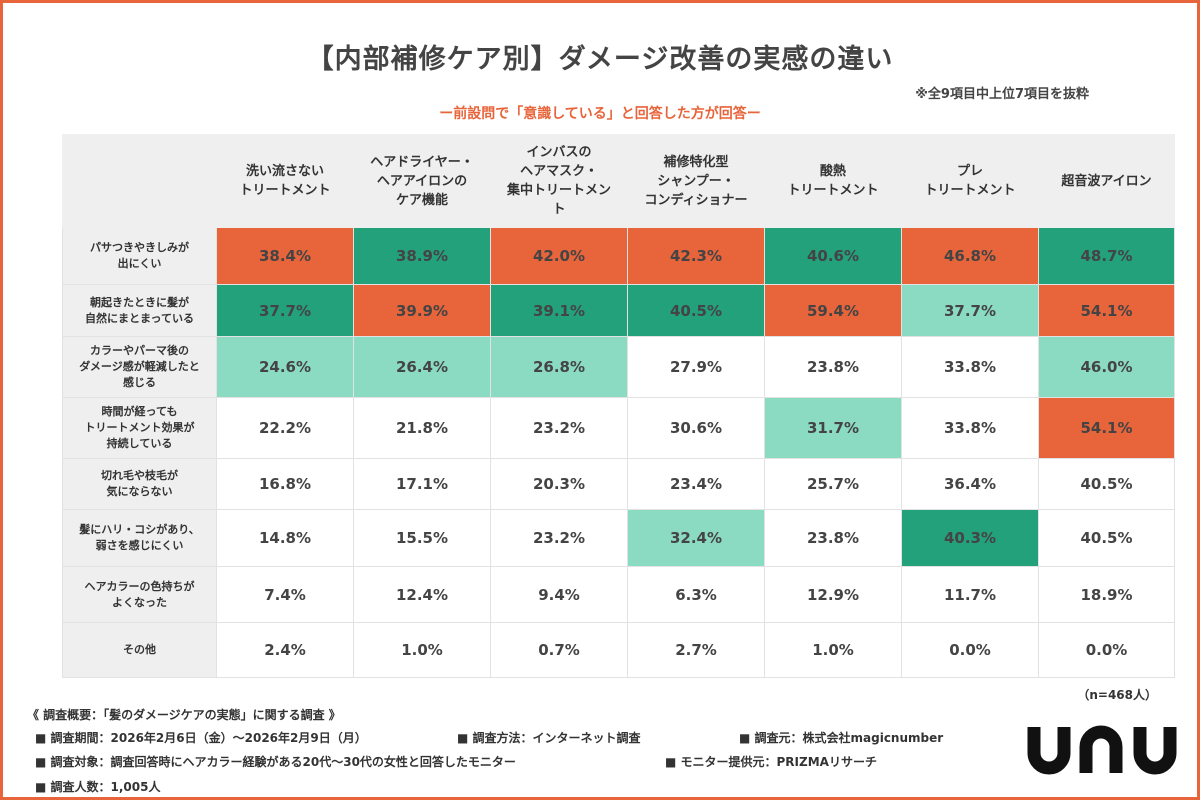 The image size is (1200, 800). I want to click on unu-logo-icon, so click(1102, 750).